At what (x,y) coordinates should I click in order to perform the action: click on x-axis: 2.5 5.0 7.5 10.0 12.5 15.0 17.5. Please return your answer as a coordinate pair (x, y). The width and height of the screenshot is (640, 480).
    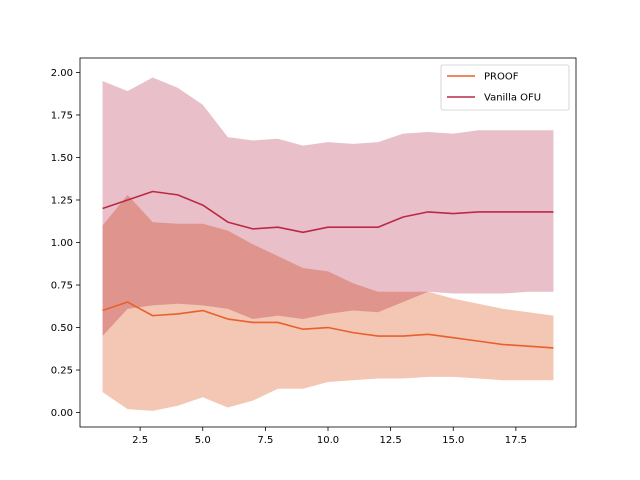
    Looking at the image, I should click on (329, 436).